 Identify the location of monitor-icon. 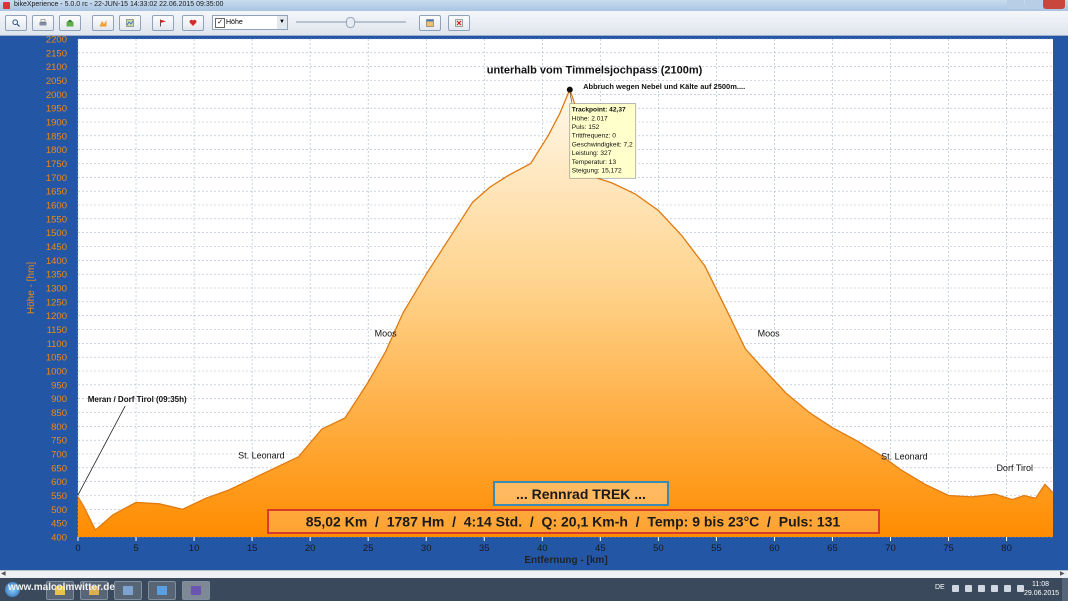
(128, 590).